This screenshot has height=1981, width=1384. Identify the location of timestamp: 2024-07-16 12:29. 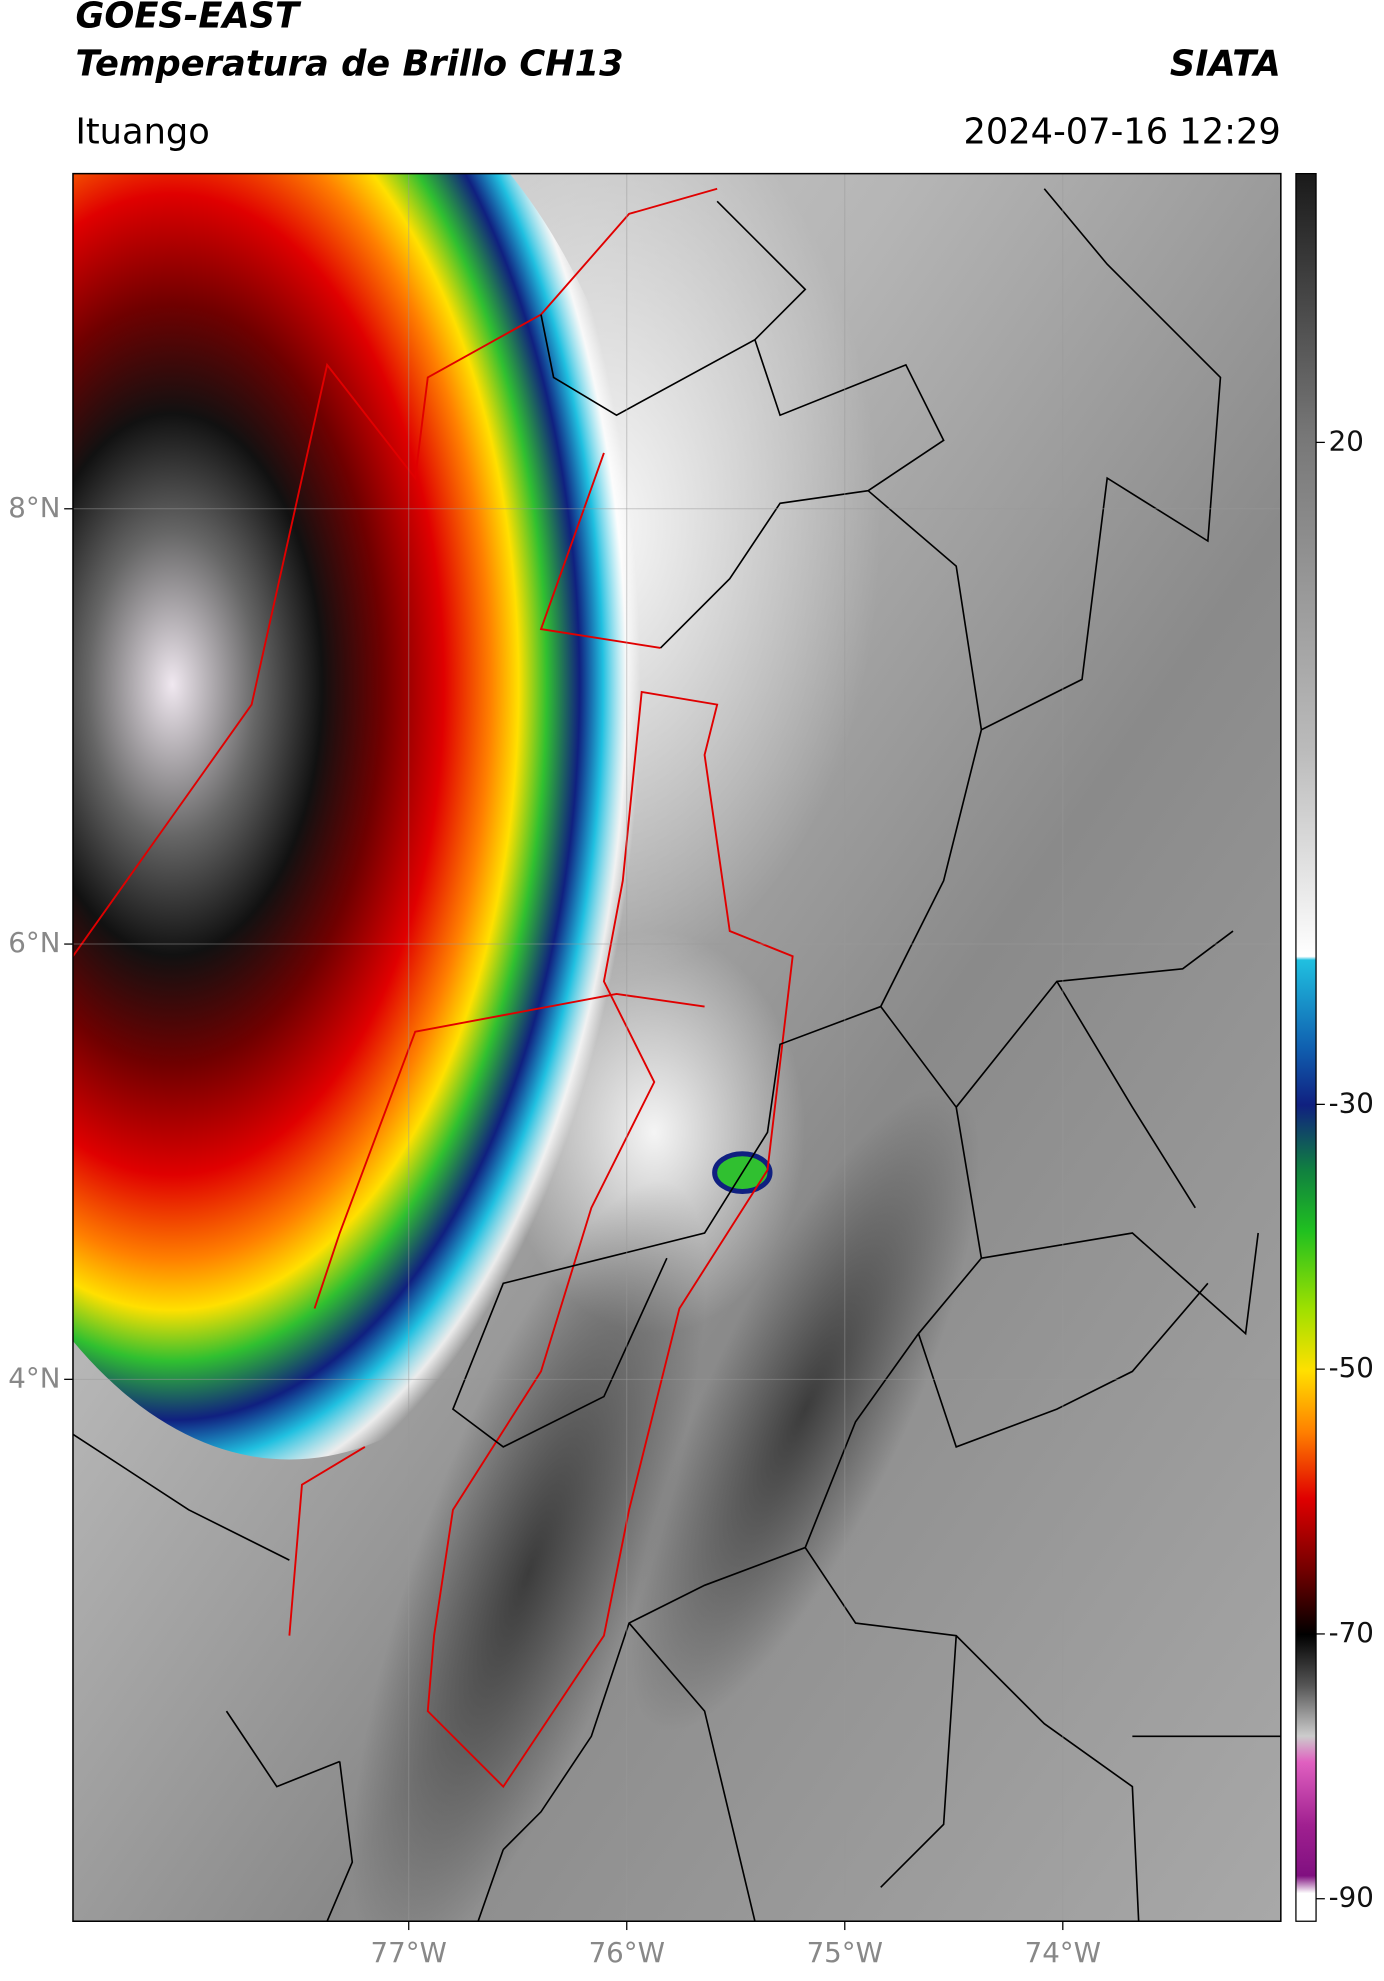
(1121, 131).